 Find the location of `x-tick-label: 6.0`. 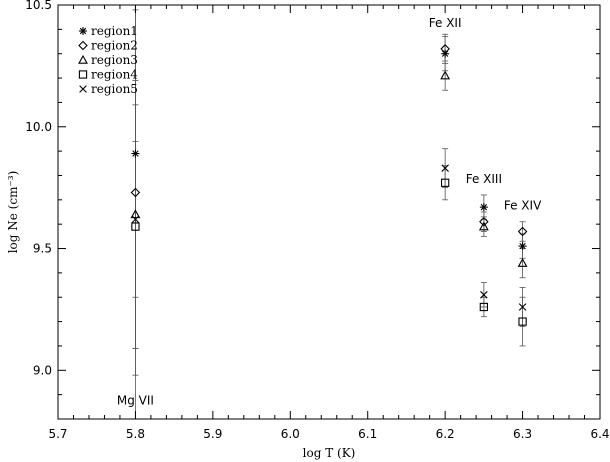

x-tick-label: 6.0 is located at coordinates (290, 434).